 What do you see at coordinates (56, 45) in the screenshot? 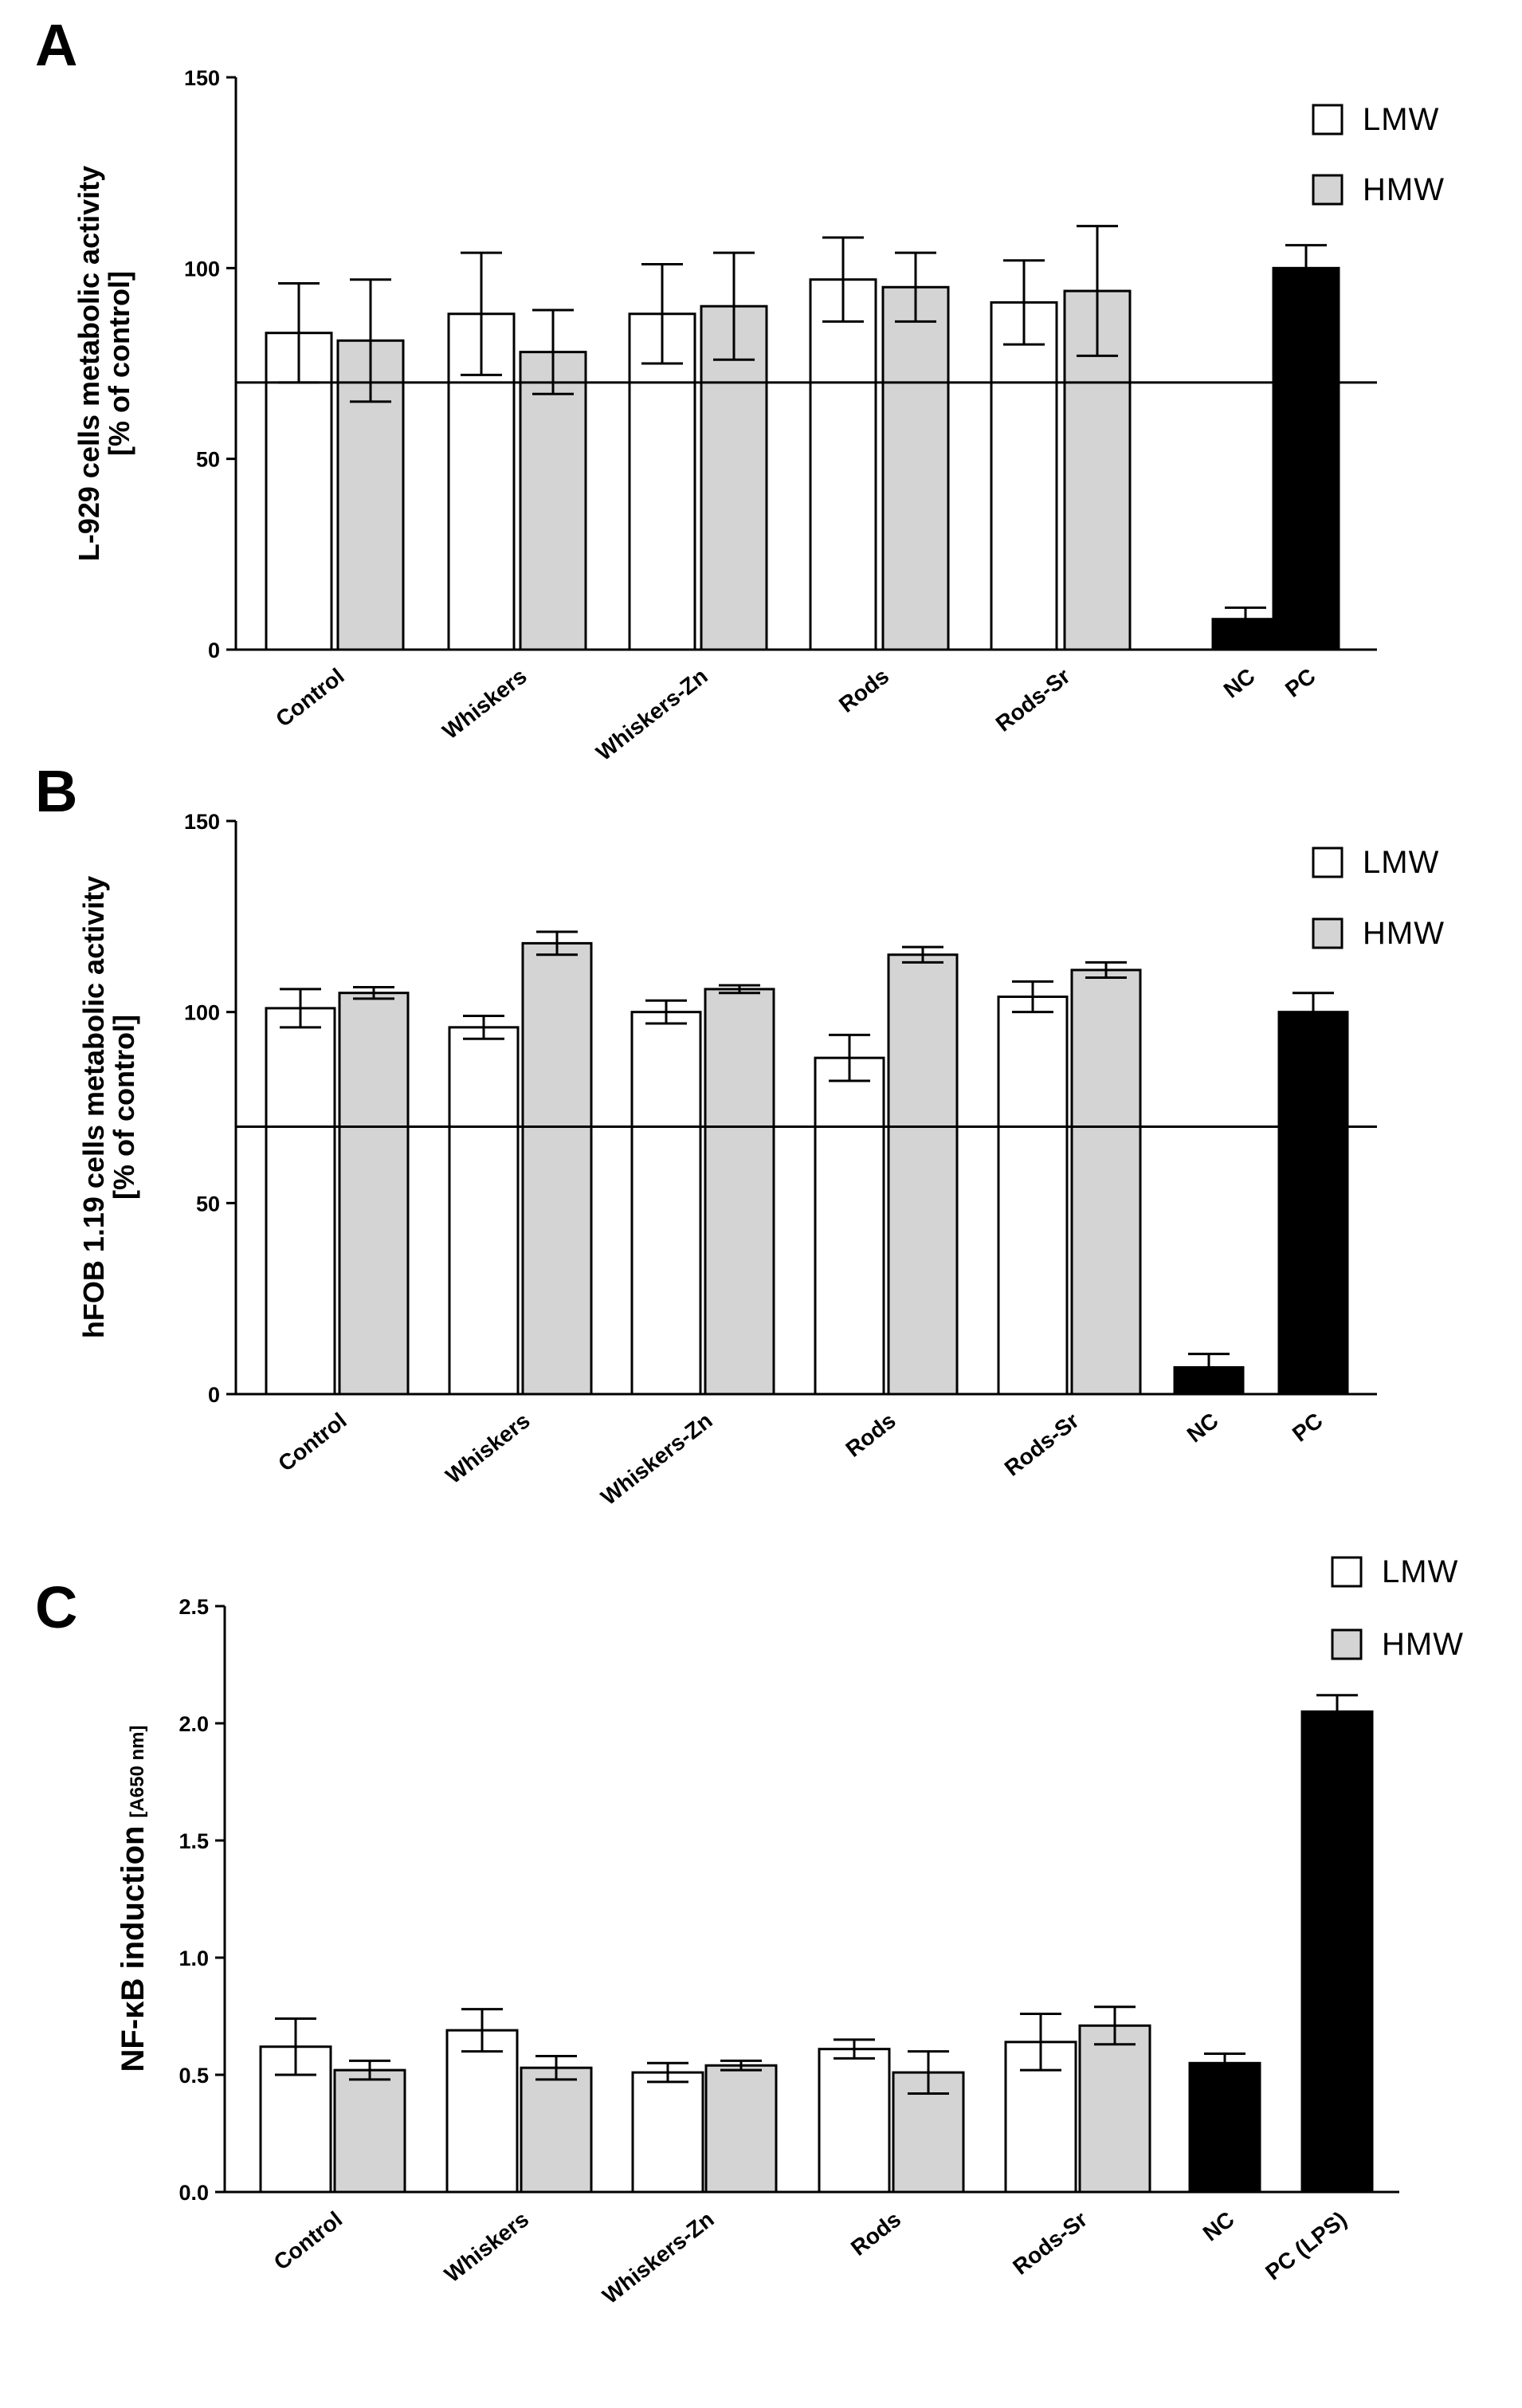
I see `panel-letter: A` at bounding box center [56, 45].